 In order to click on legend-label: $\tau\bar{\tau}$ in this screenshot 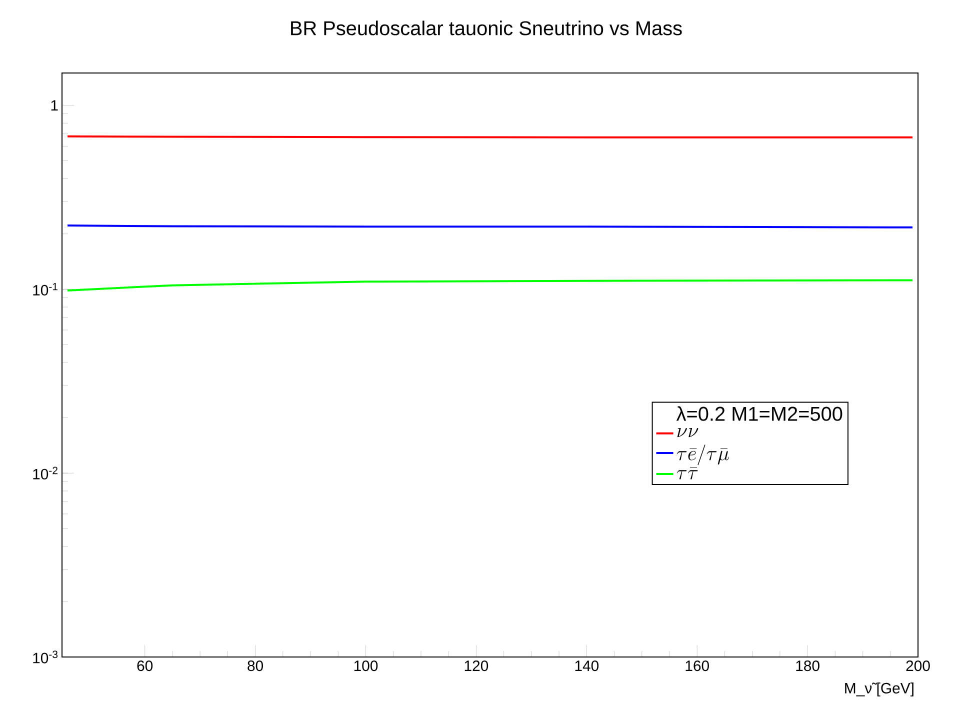, I will do `click(687, 473)`.